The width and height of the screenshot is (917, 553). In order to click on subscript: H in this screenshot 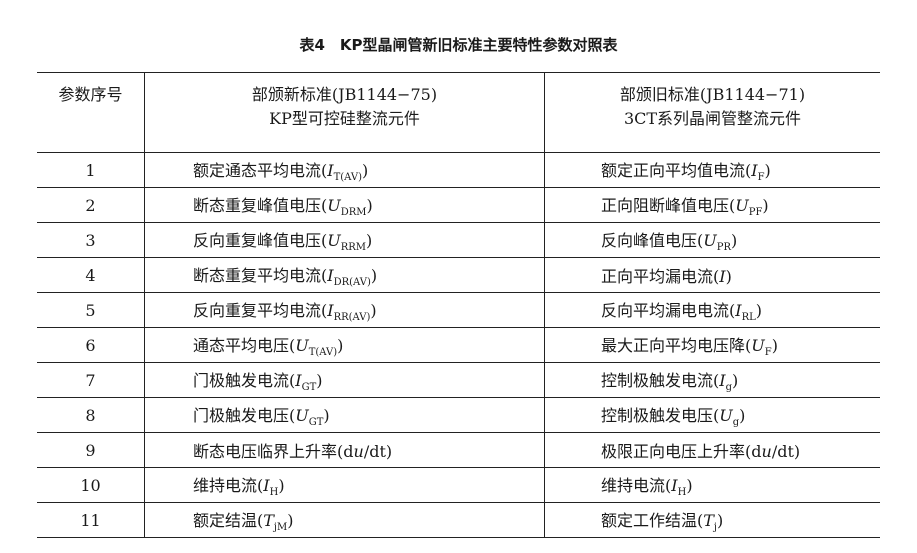, I will do `click(682, 493)`.